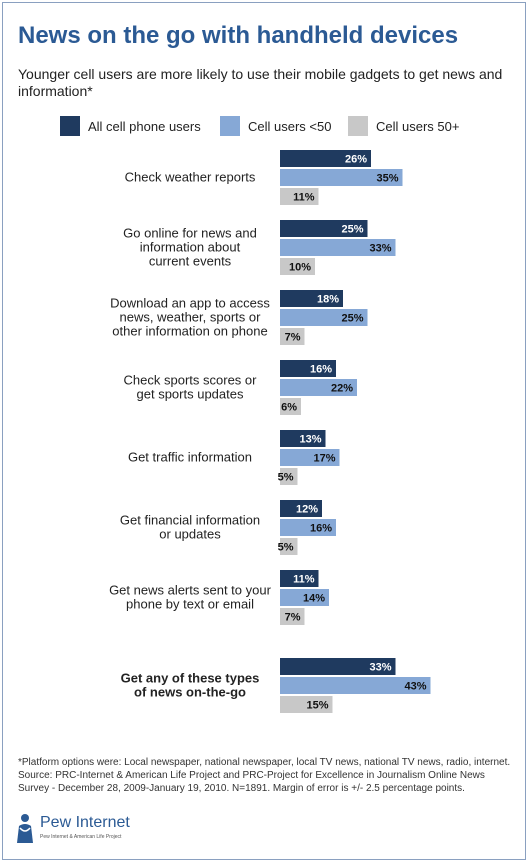 This screenshot has height=864, width=530. I want to click on category-label: or updates, so click(190, 534).